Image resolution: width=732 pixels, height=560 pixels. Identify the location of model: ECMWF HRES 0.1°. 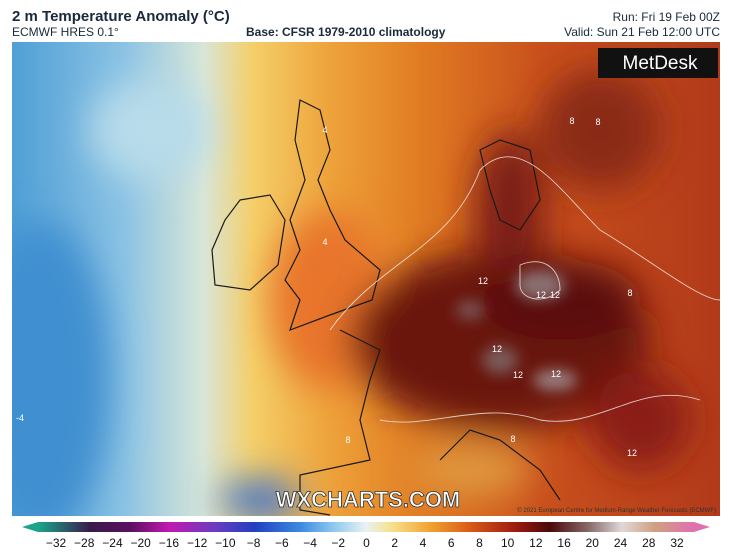
(65, 32).